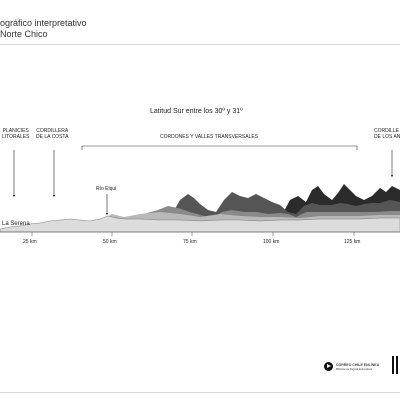 The height and width of the screenshot is (400, 400). What do you see at coordinates (387, 134) in the screenshot?
I see `label-cordillera-andes: CORDILLE DE LOS AN` at bounding box center [387, 134].